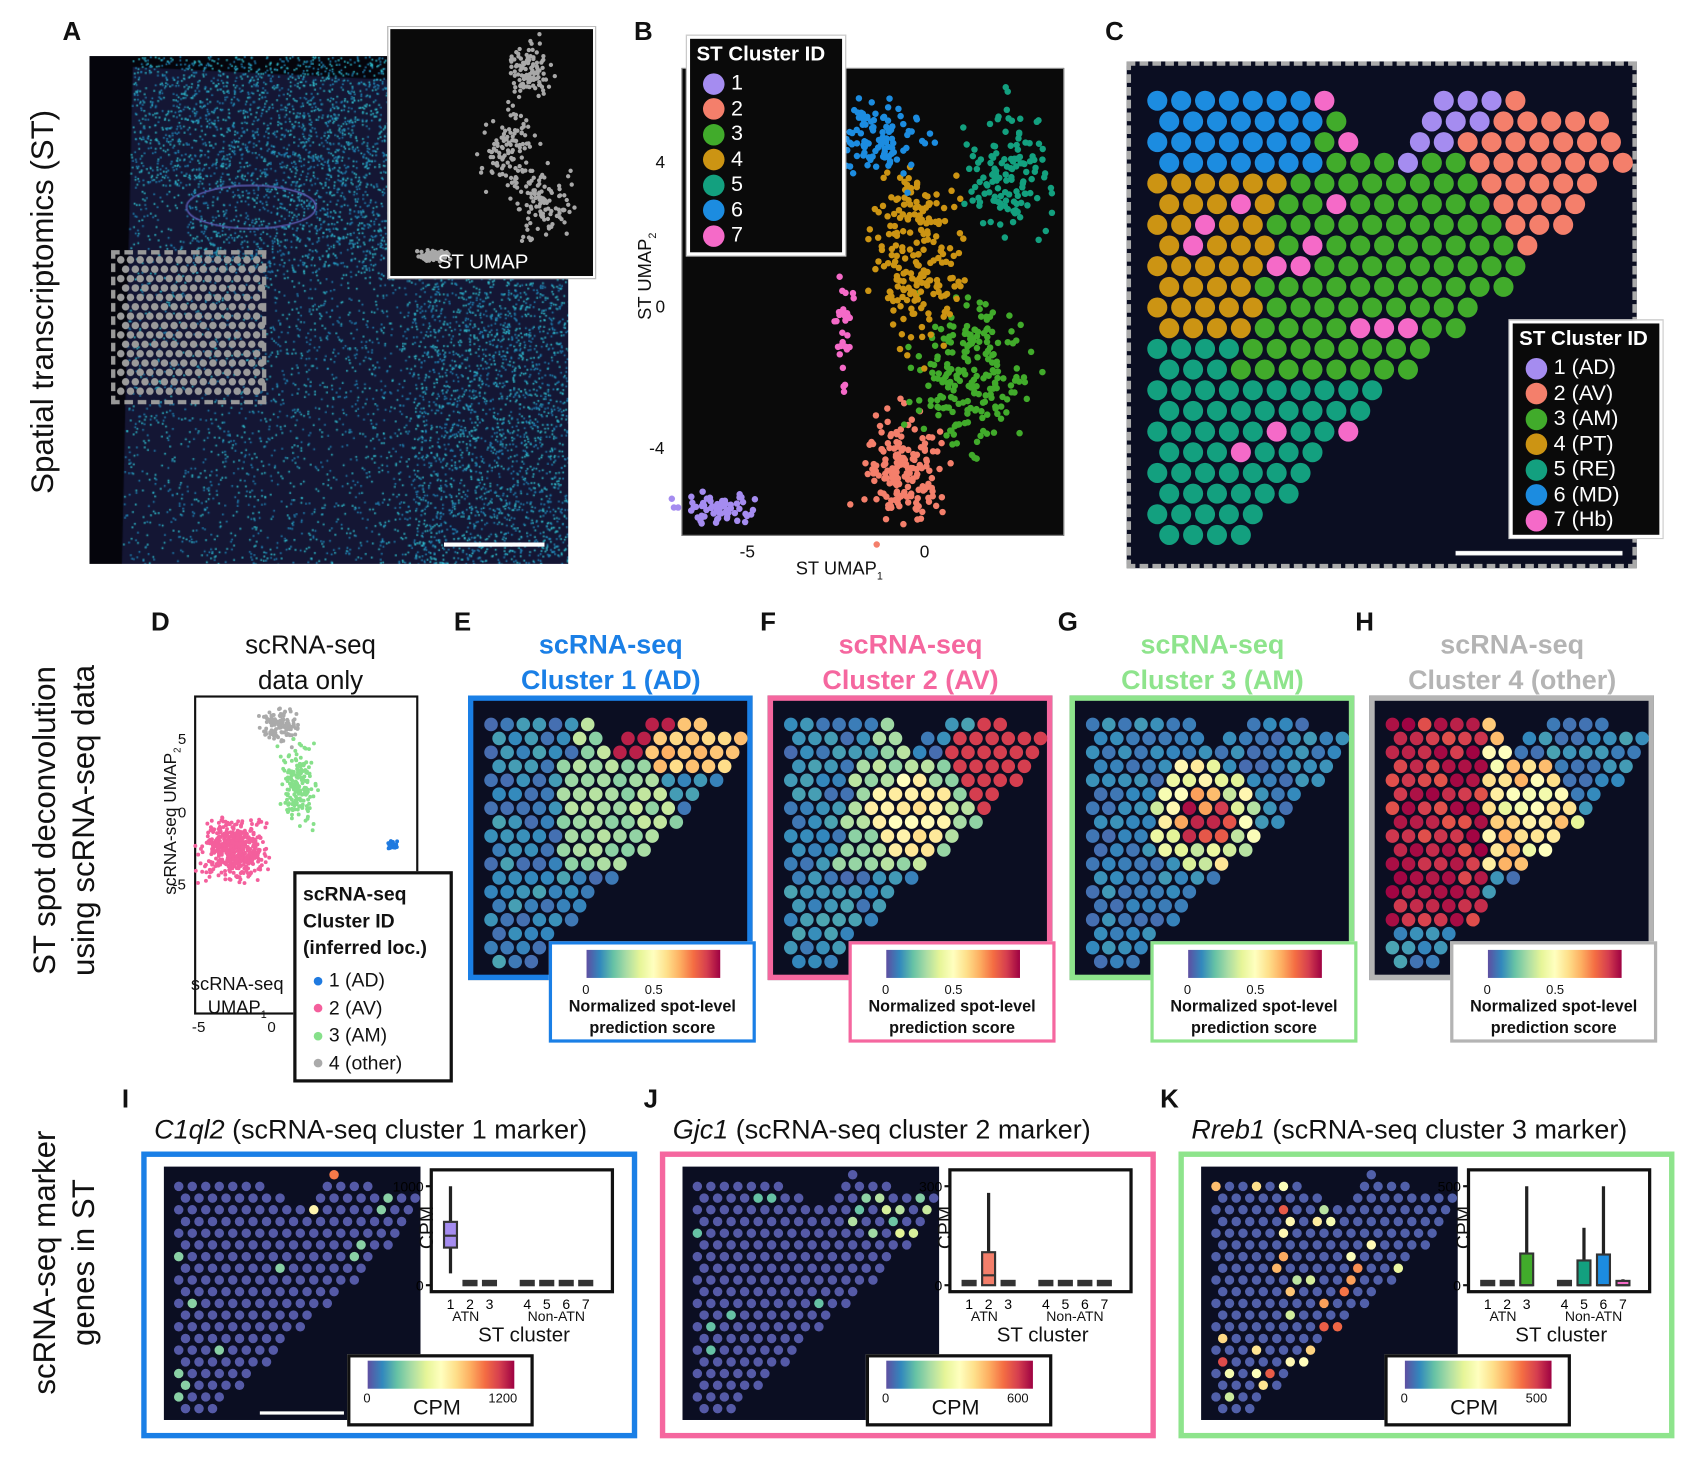  What do you see at coordinates (737, 134) in the screenshot?
I see `legend-item-label: 3` at bounding box center [737, 134].